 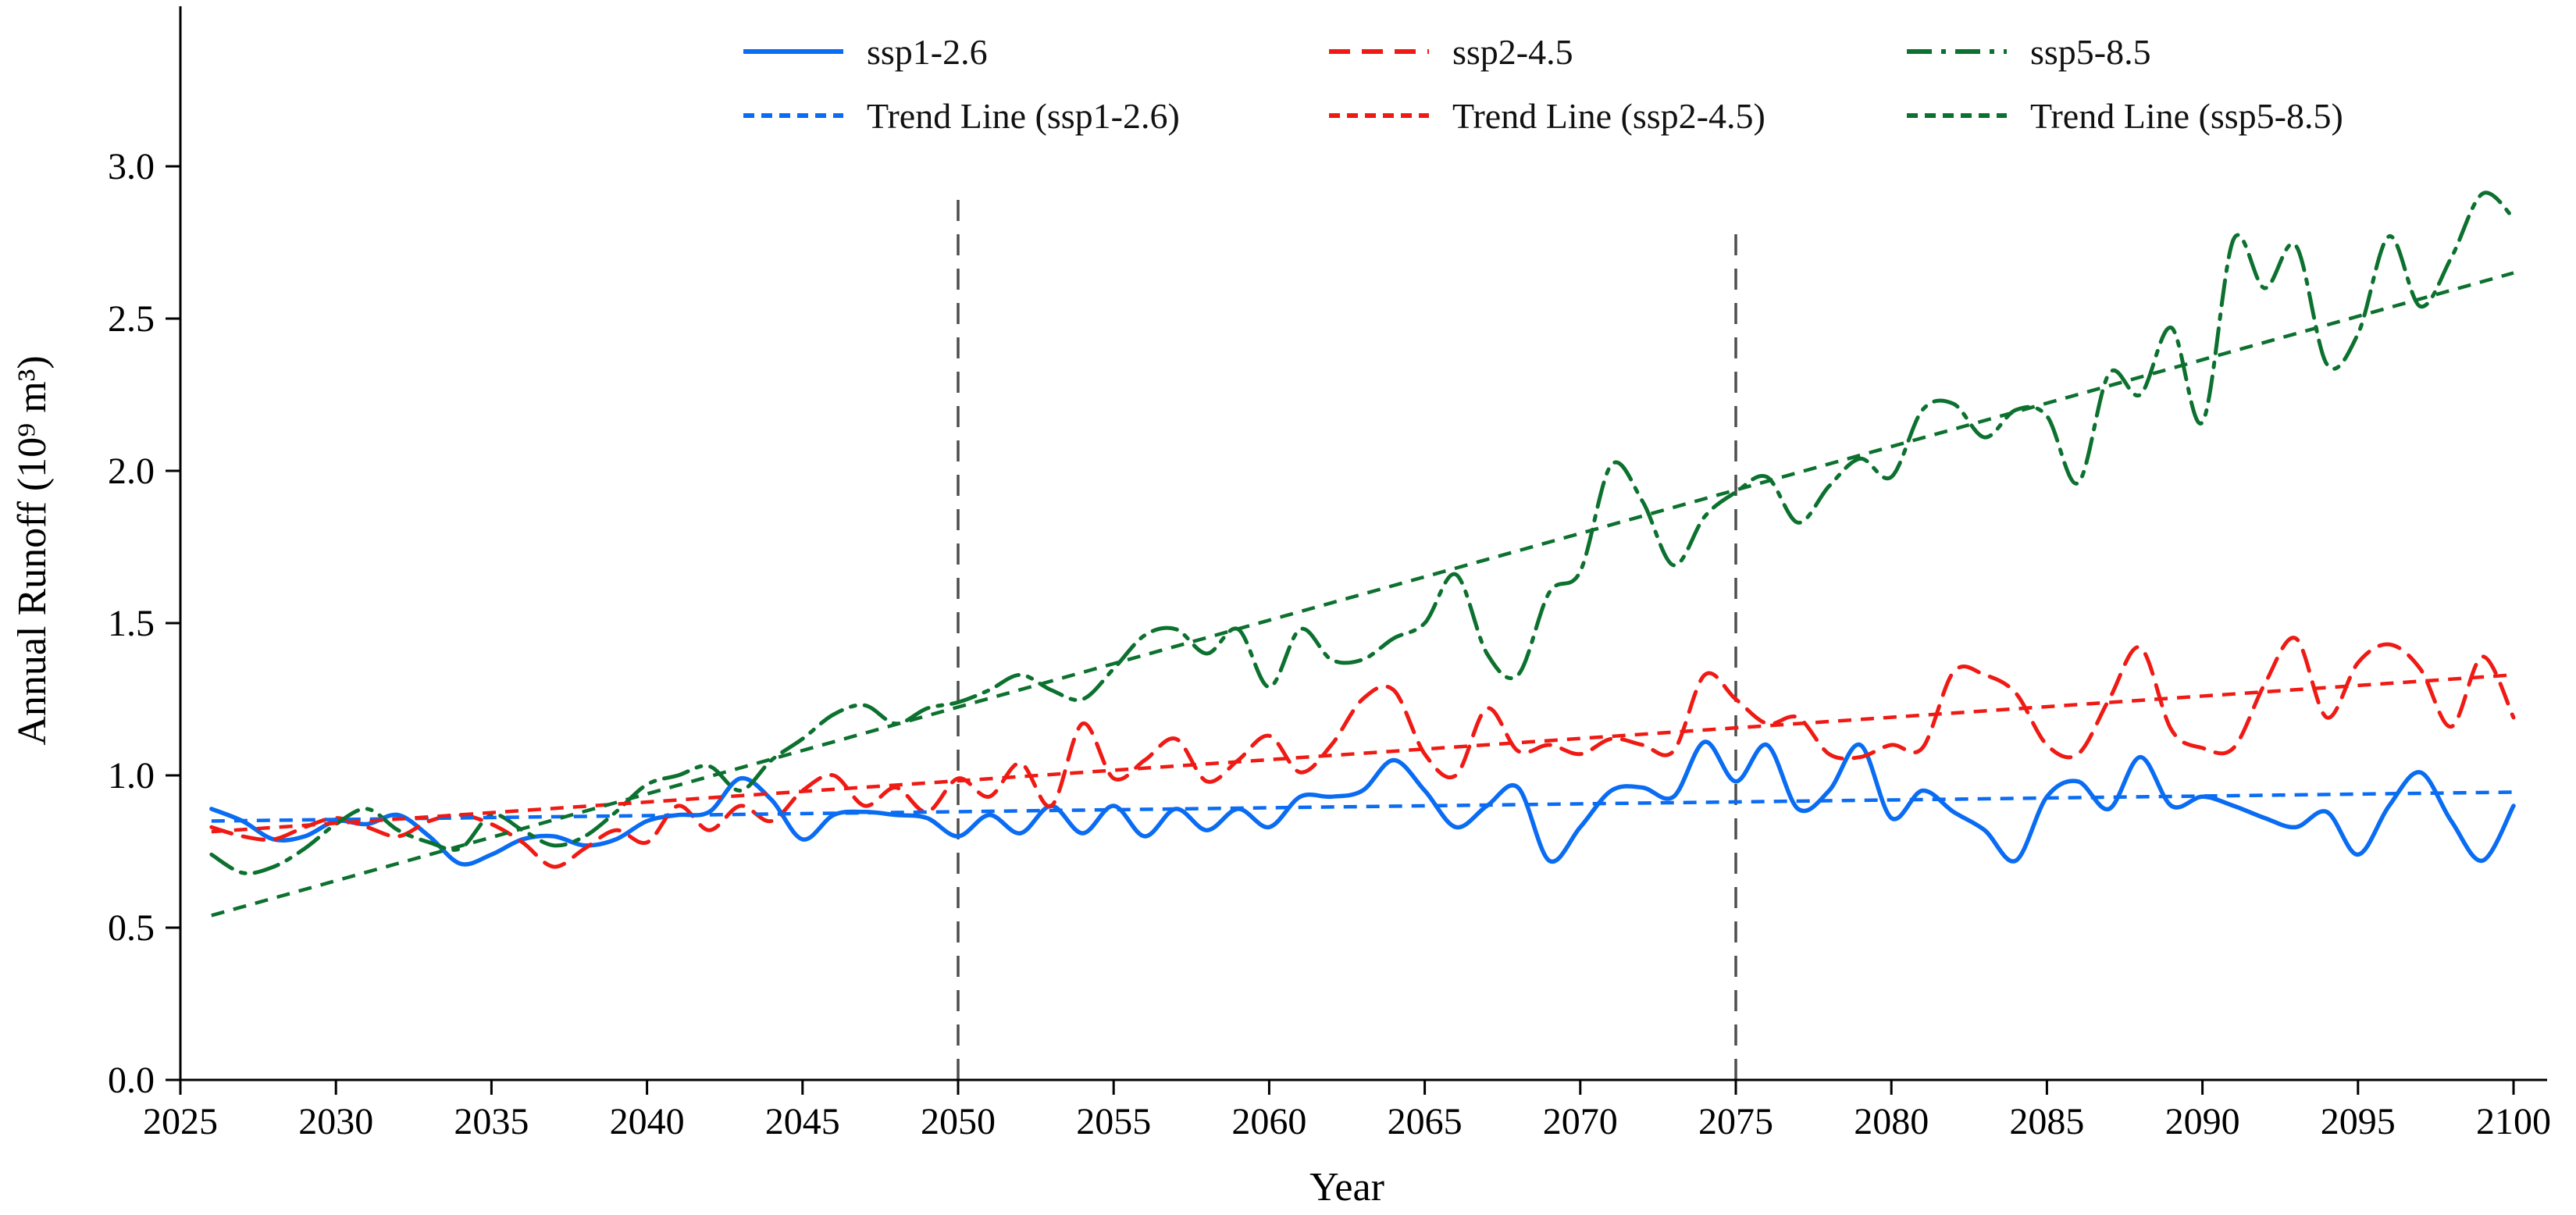 What do you see at coordinates (2513, 1121) in the screenshot?
I see `x-tick-label: 2100` at bounding box center [2513, 1121].